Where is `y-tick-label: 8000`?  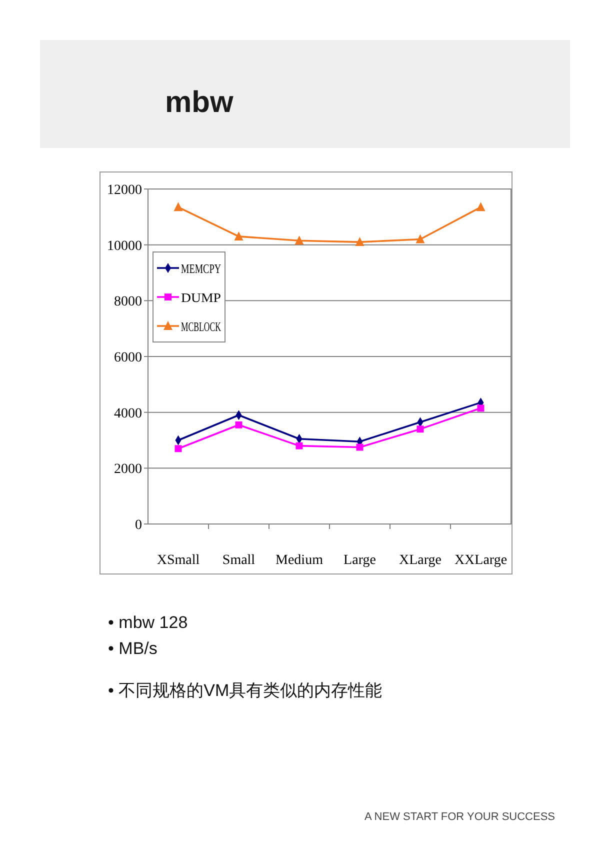 y-tick-label: 8000 is located at coordinates (128, 302).